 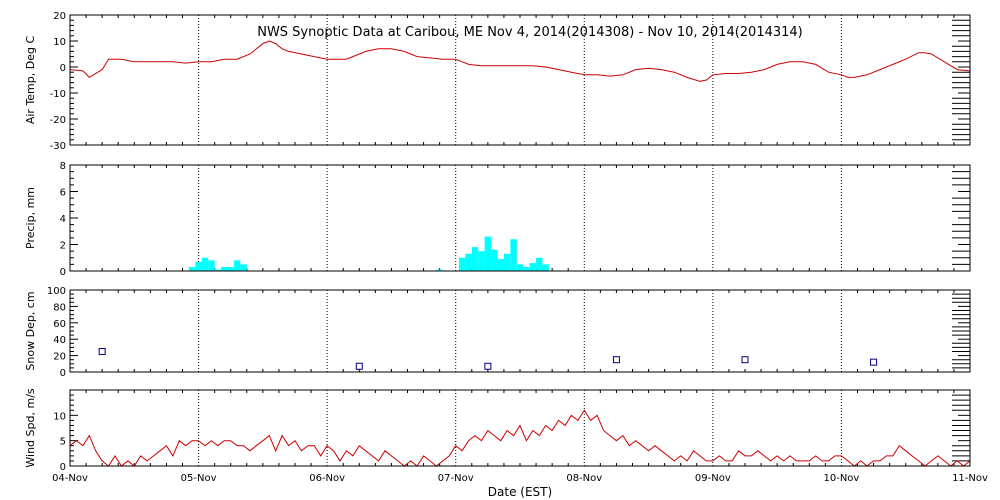 I want to click on y-tick-label: 8, so click(x=63, y=166).